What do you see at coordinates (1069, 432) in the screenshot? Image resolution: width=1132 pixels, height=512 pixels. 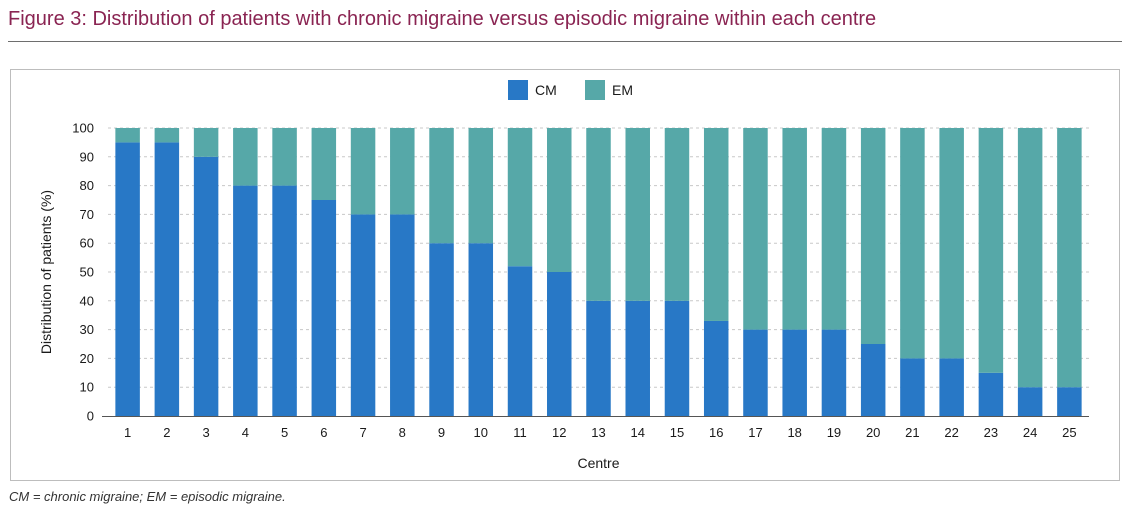 I see `x-tick-label: 25` at bounding box center [1069, 432].